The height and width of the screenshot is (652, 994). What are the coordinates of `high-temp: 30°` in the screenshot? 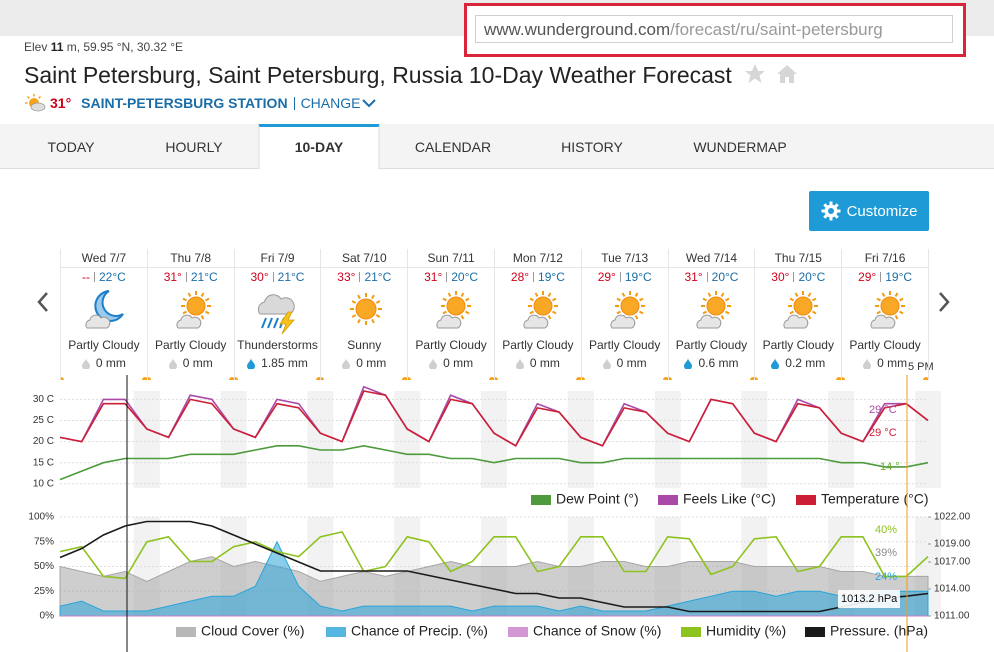 It's located at (780, 277).